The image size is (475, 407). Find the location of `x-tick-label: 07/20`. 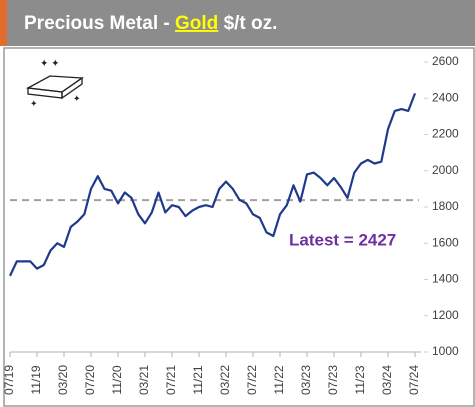

x-tick-label: 07/20 is located at coordinates (90, 380).